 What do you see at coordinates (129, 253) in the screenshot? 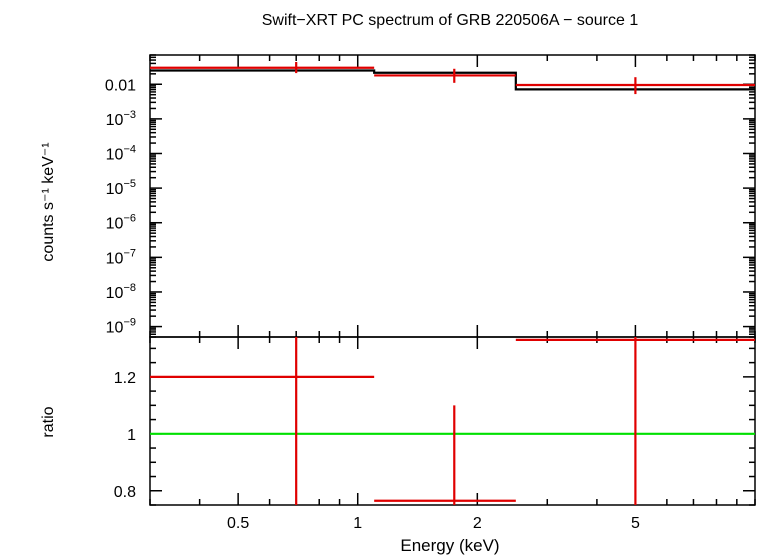
I see `y-tick-label-exponent: −7` at bounding box center [129, 253].